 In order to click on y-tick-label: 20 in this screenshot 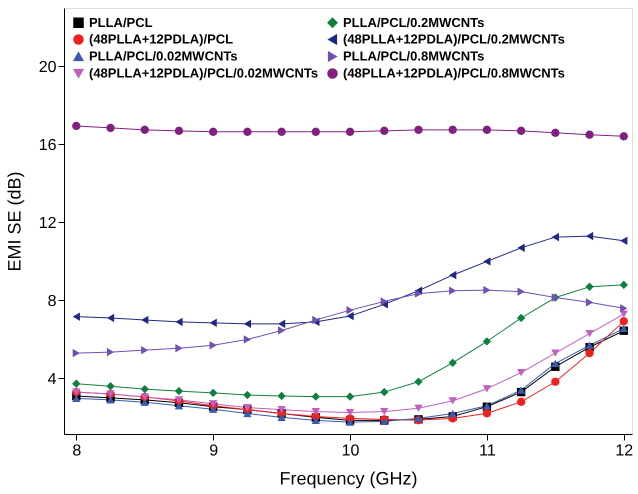, I will do `click(47, 67)`.